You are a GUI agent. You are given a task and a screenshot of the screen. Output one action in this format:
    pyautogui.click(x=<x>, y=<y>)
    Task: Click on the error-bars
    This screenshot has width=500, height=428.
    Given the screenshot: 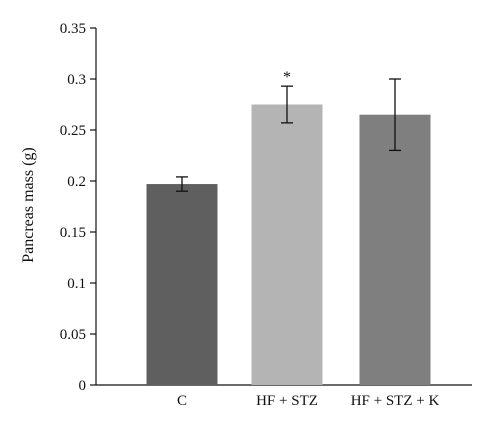 What is the action you would take?
    pyautogui.click(x=288, y=135)
    